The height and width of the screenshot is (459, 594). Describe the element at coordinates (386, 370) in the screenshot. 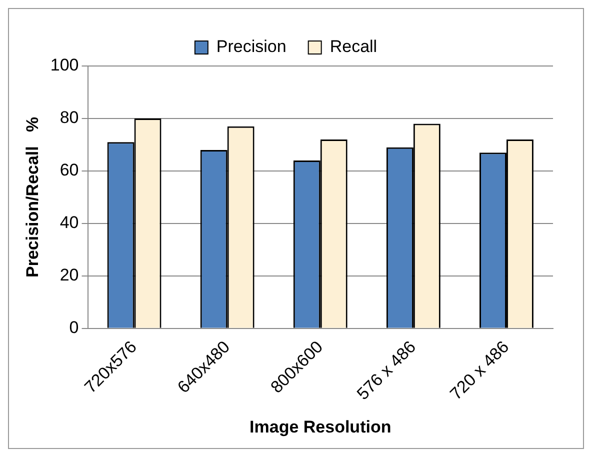

I see `x-tick-label: 576 x 486` at that location.